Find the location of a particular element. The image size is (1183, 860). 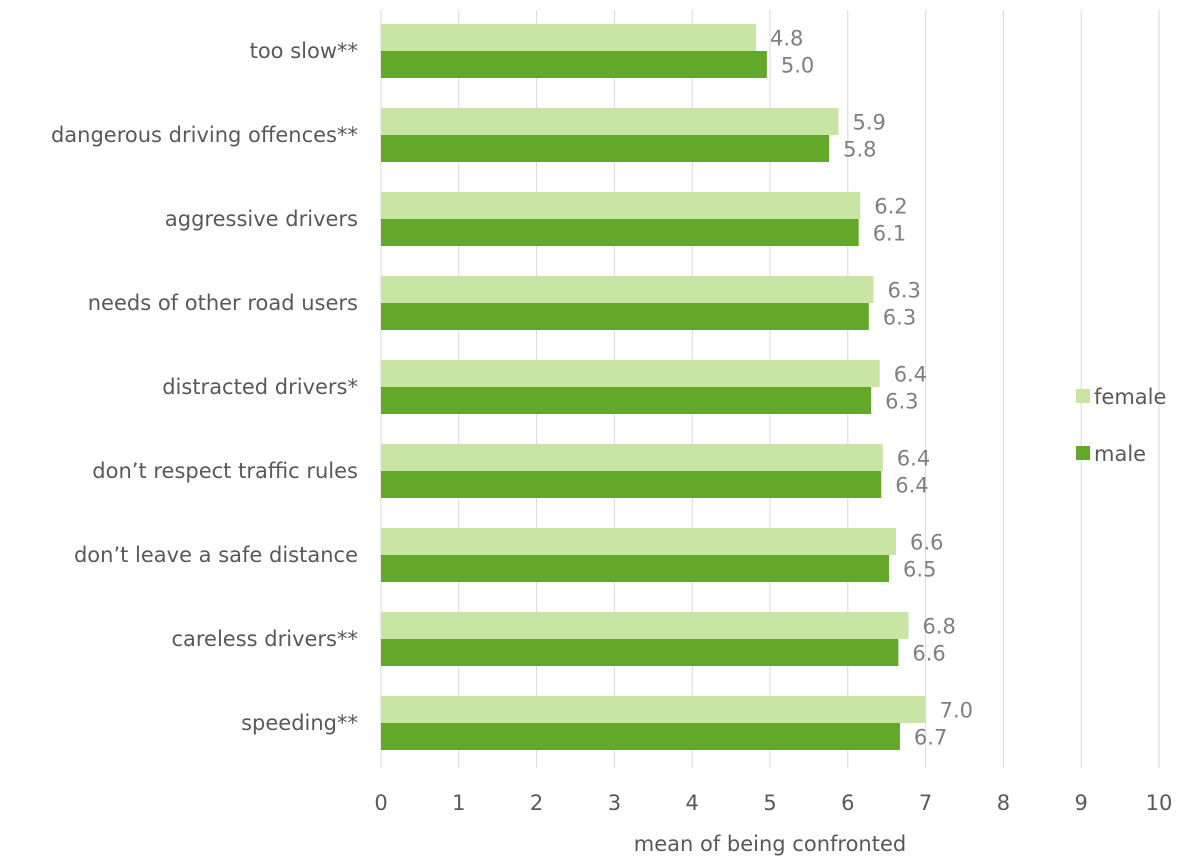

value-label-female: 4.8 is located at coordinates (786, 39).